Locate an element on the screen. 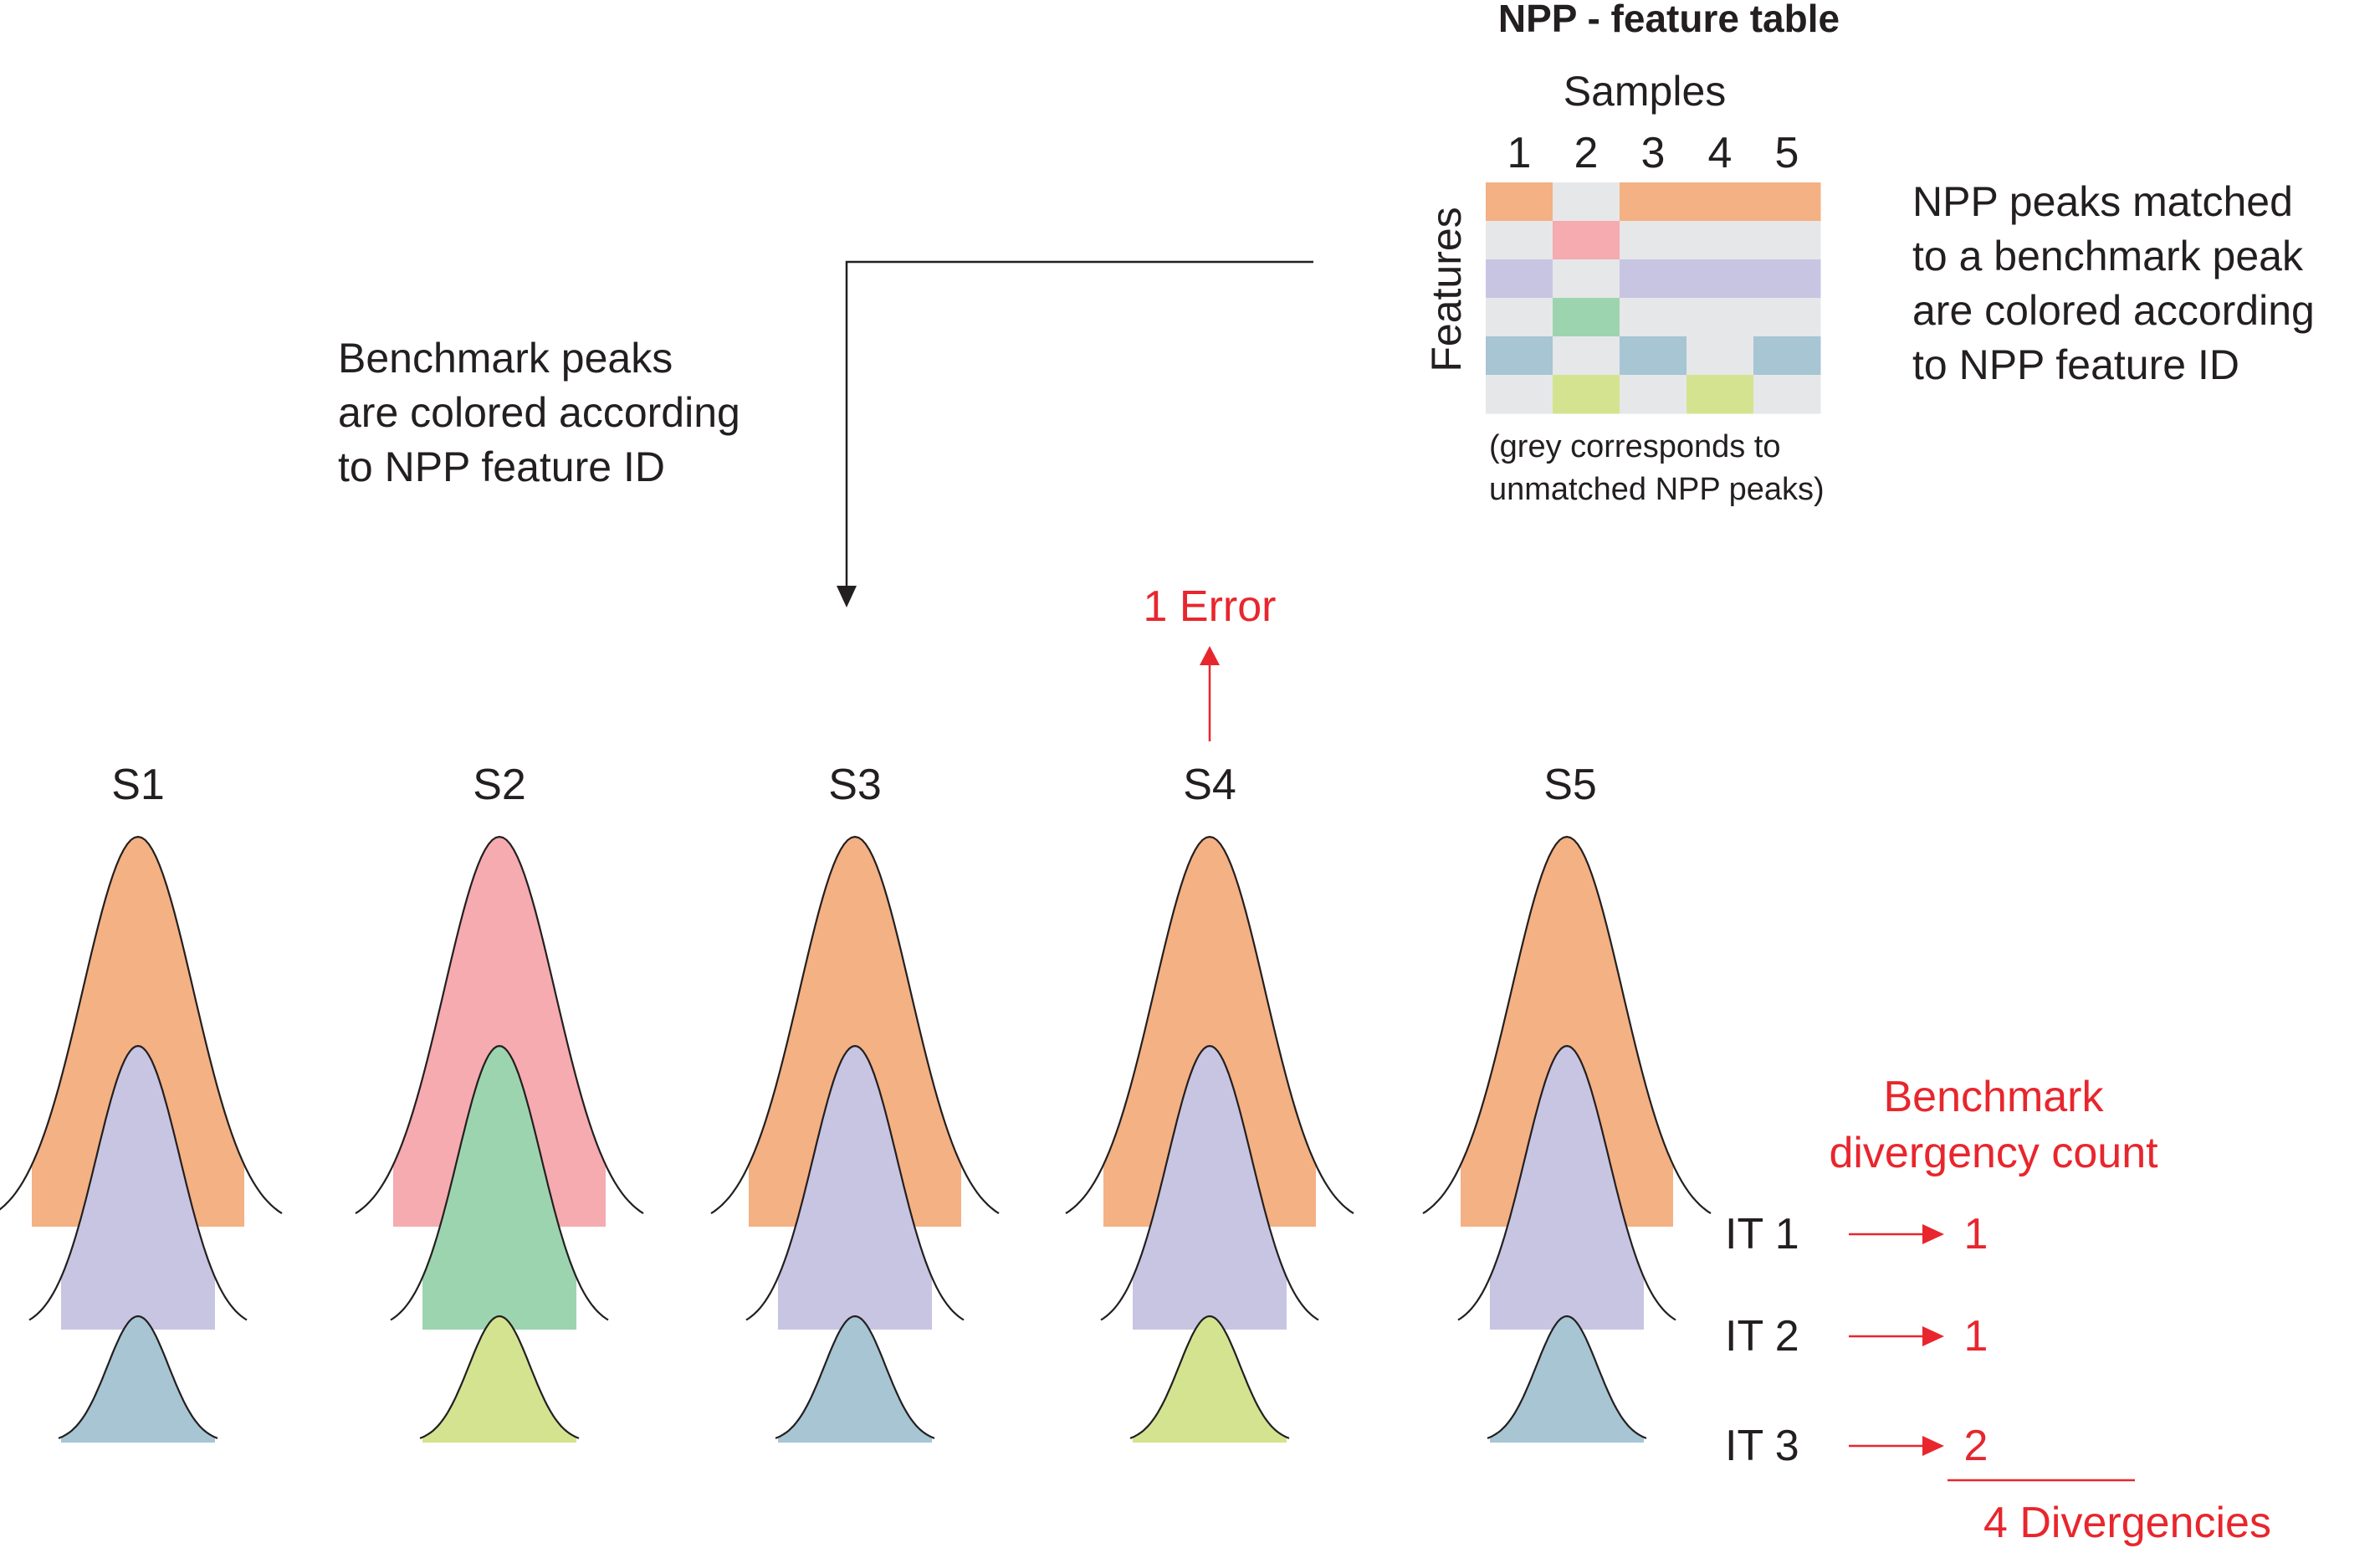  sample-stack-s5: S5 is located at coordinates (1567, 1102).